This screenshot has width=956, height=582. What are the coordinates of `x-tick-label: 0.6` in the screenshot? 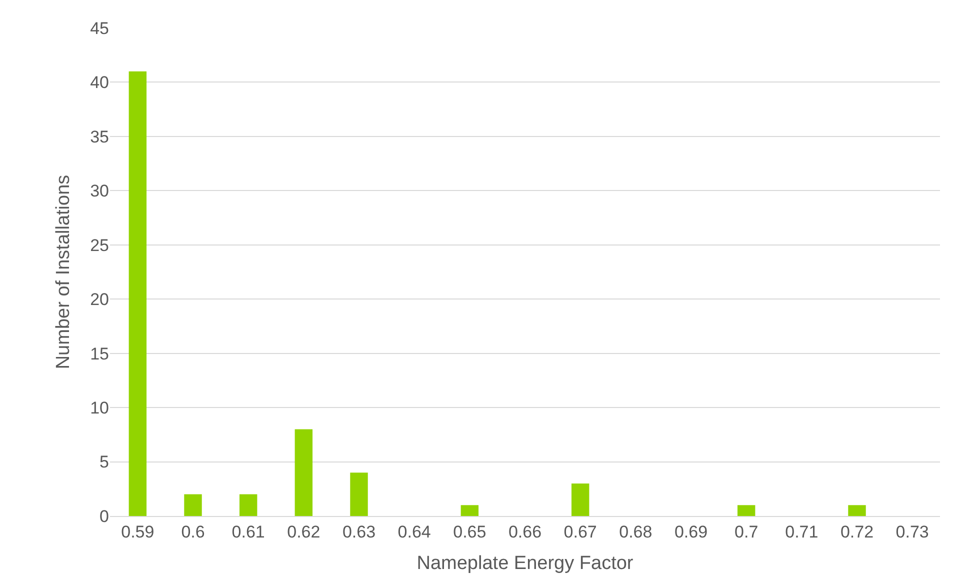 It's located at (193, 532).